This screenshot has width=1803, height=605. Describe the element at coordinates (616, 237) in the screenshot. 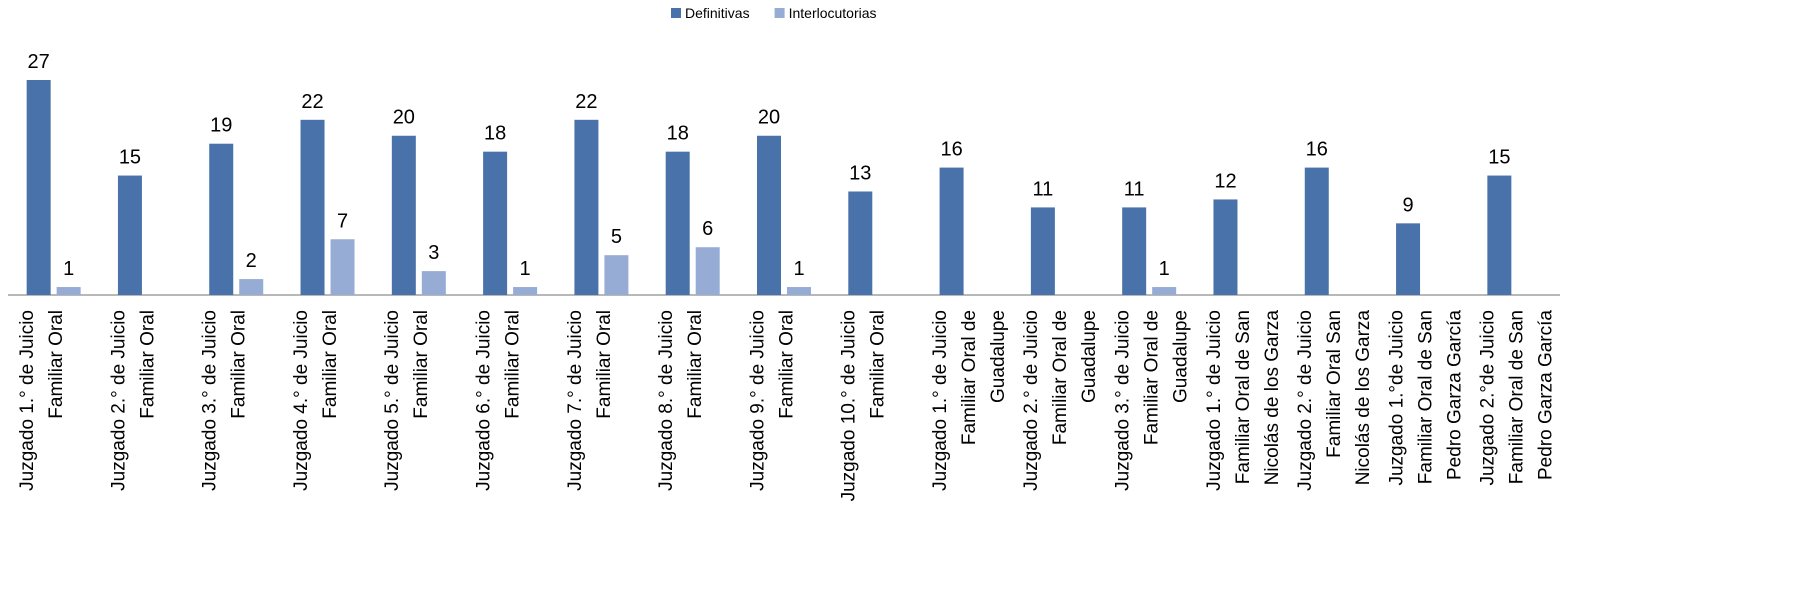

I see `data-label: 5` at that location.